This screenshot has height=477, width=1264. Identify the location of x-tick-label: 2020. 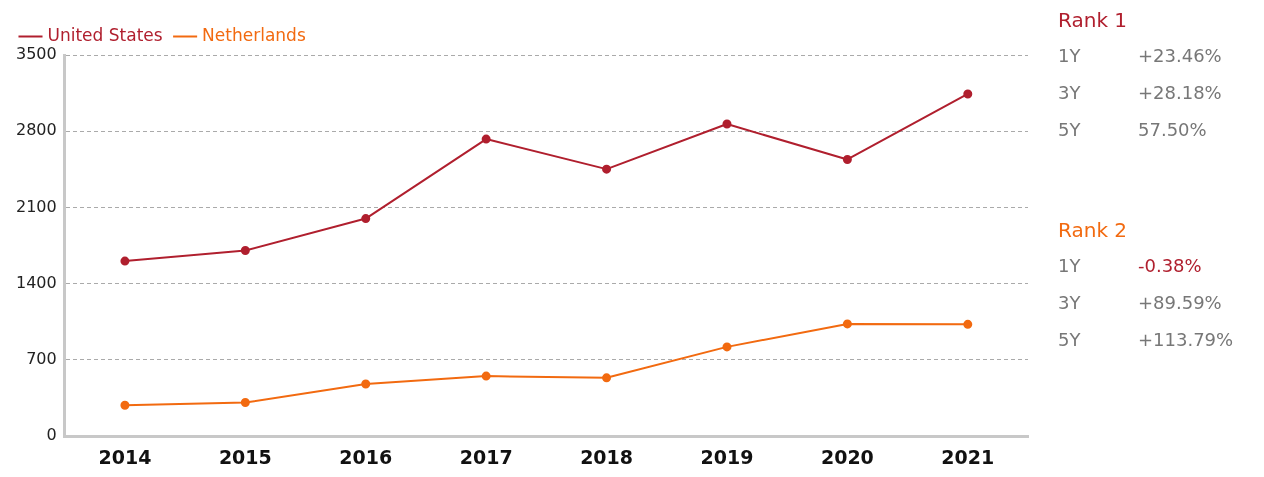
(847, 456).